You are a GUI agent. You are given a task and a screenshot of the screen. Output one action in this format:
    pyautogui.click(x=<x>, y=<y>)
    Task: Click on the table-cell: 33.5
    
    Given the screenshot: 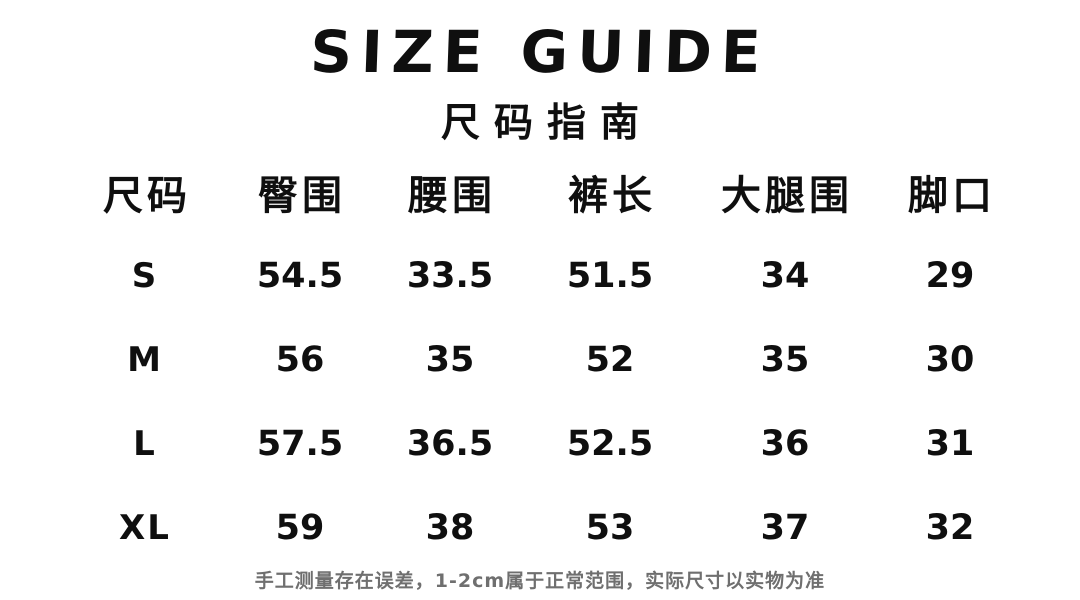 What is the action you would take?
    pyautogui.click(x=450, y=276)
    